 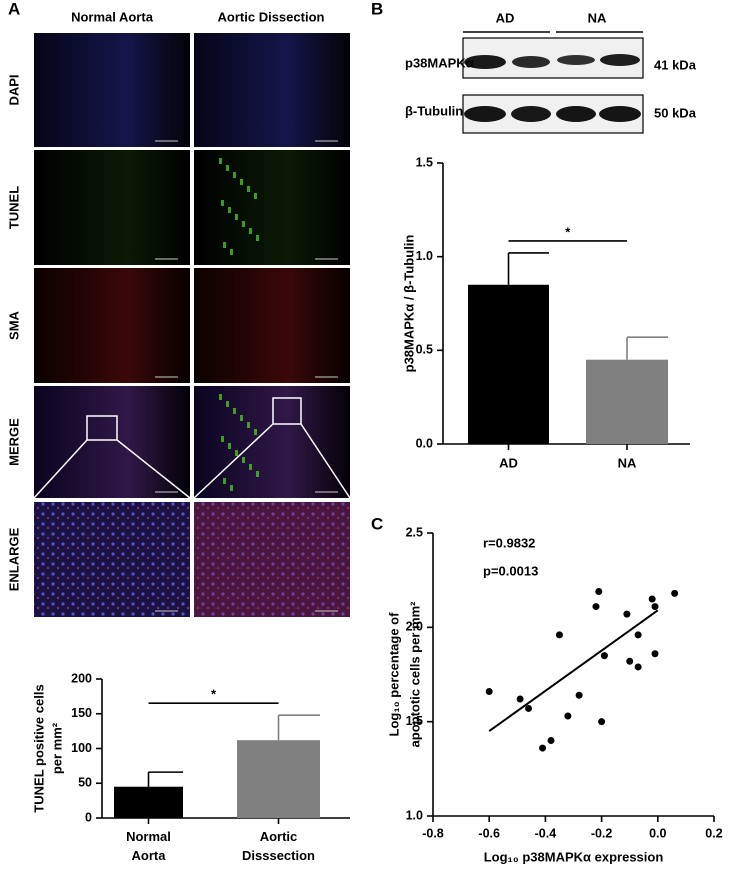 I want to click on x-tick-label: -0.2, so click(x=602, y=833).